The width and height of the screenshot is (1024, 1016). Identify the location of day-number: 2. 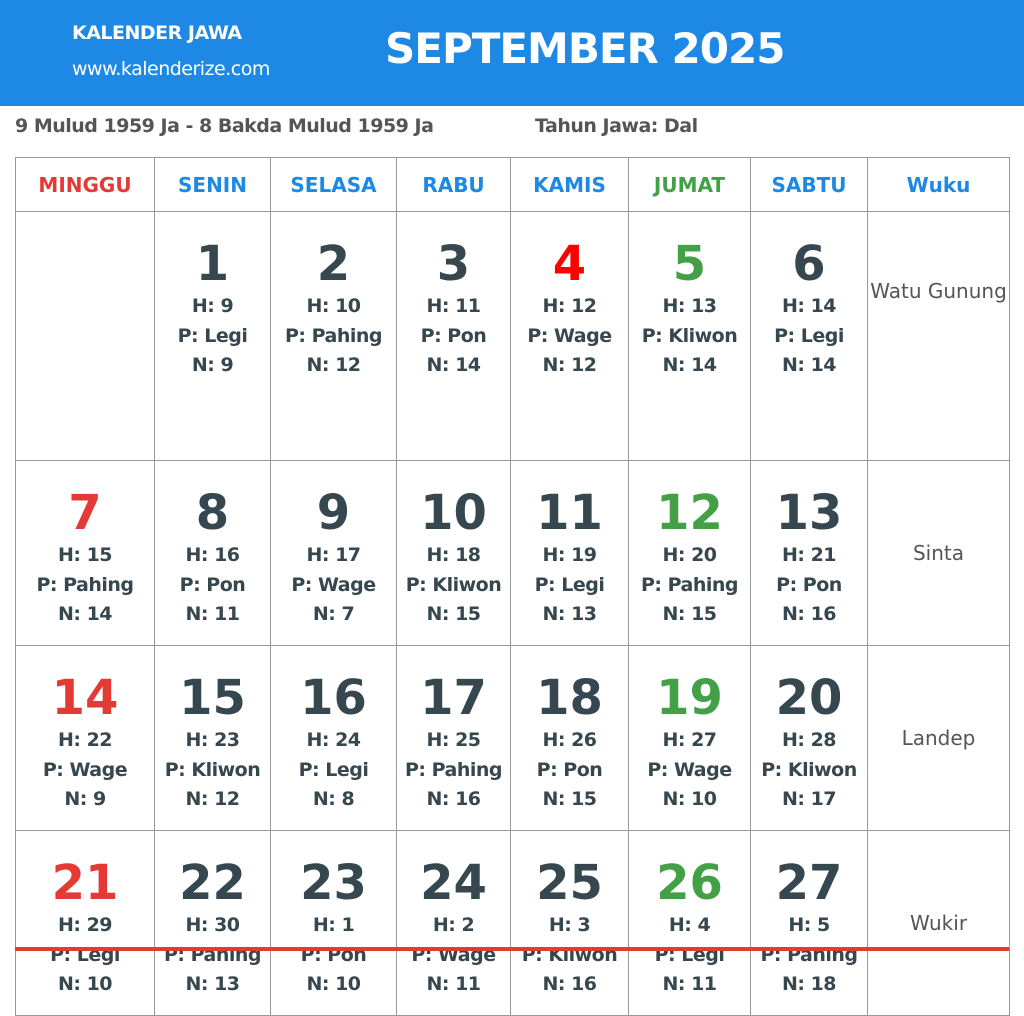
(333, 264).